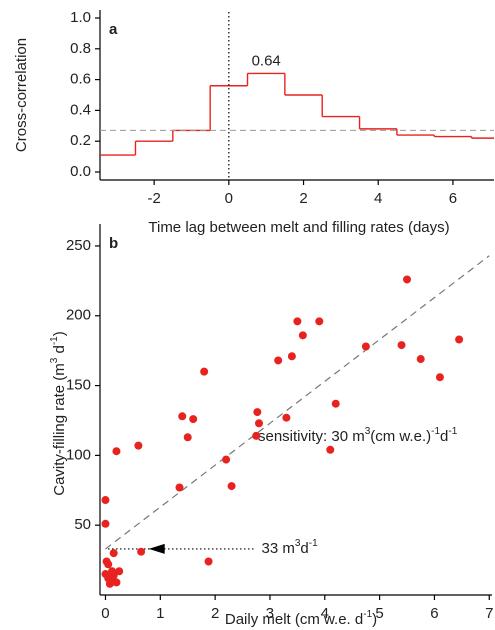 This screenshot has width=495, height=630. What do you see at coordinates (80, 140) in the screenshot?
I see `y-tick-label: 0.2` at bounding box center [80, 140].